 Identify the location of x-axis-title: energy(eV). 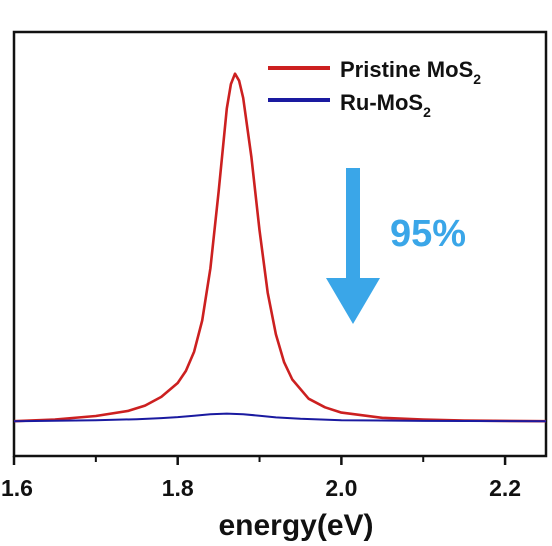
(295, 525).